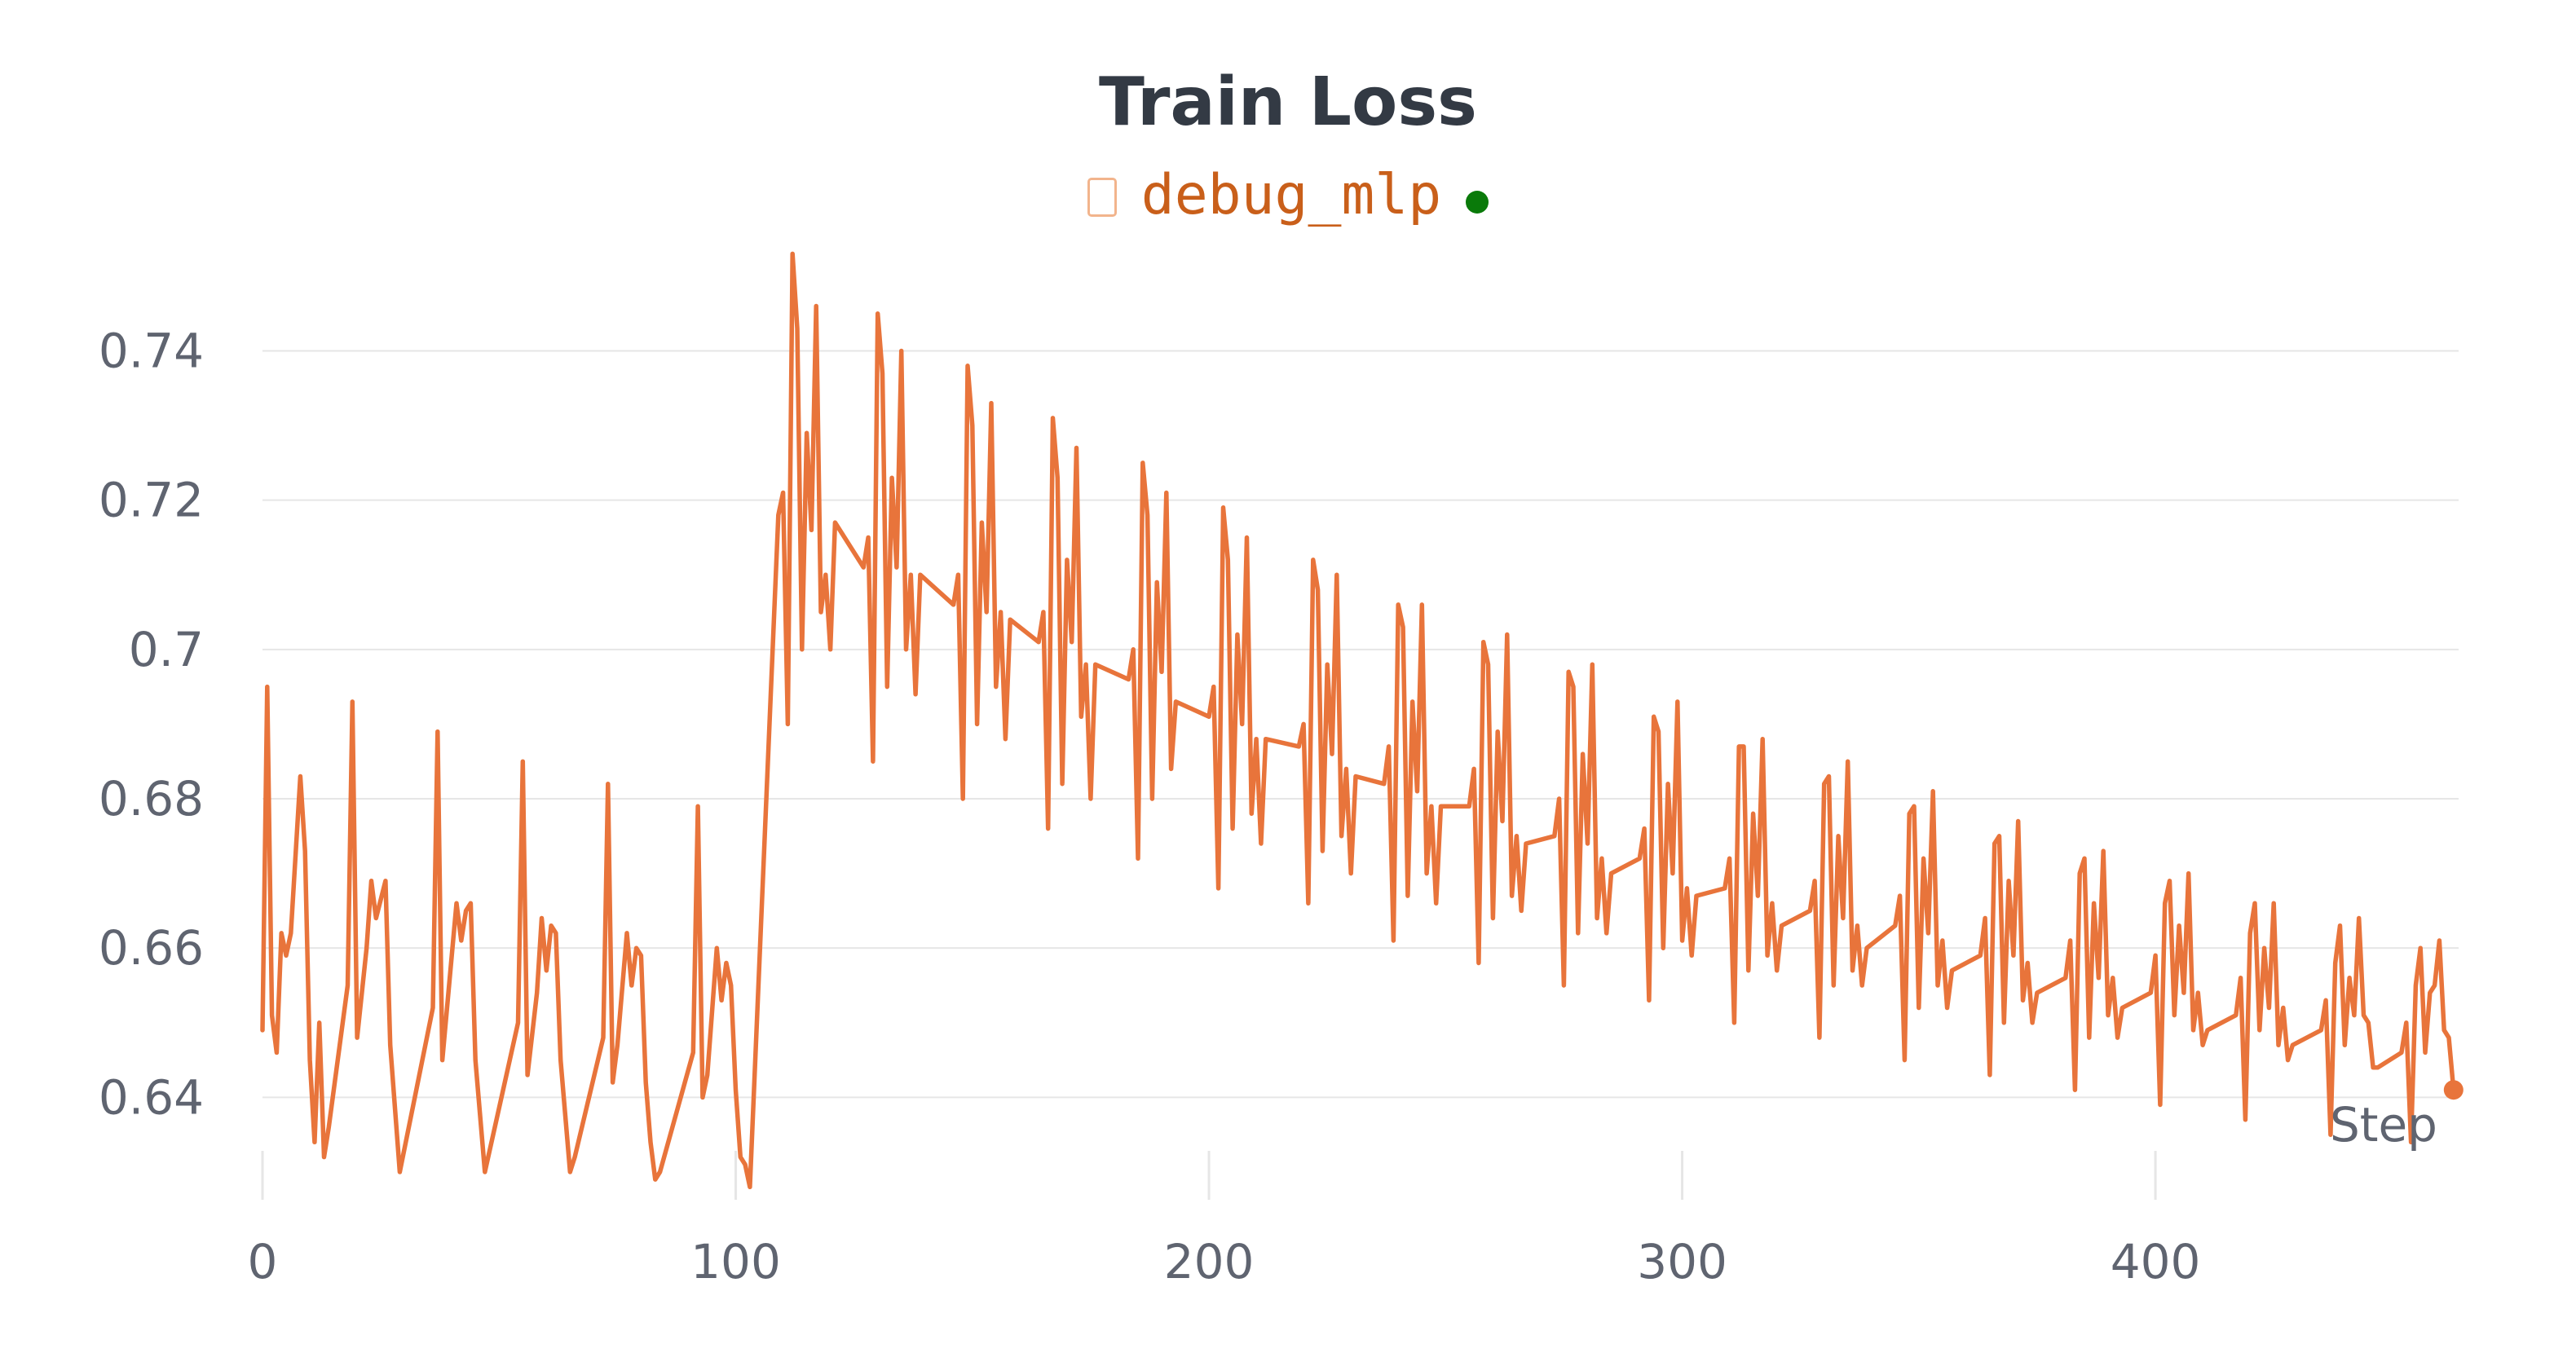  Describe the element at coordinates (2383, 1124) in the screenshot. I see `x-axis-label: Step` at that location.